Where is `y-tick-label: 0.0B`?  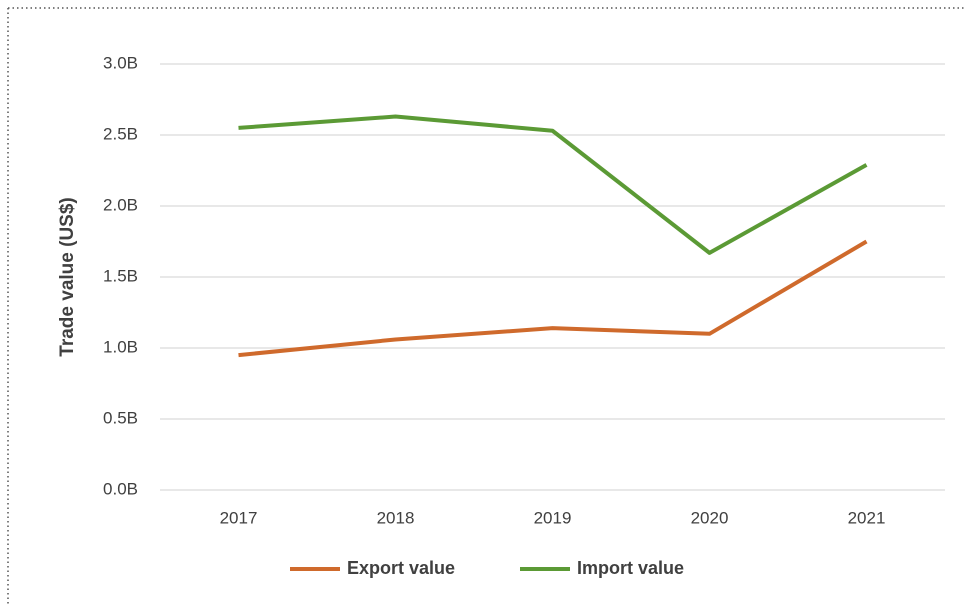
y-tick-label: 0.0B is located at coordinates (120, 488).